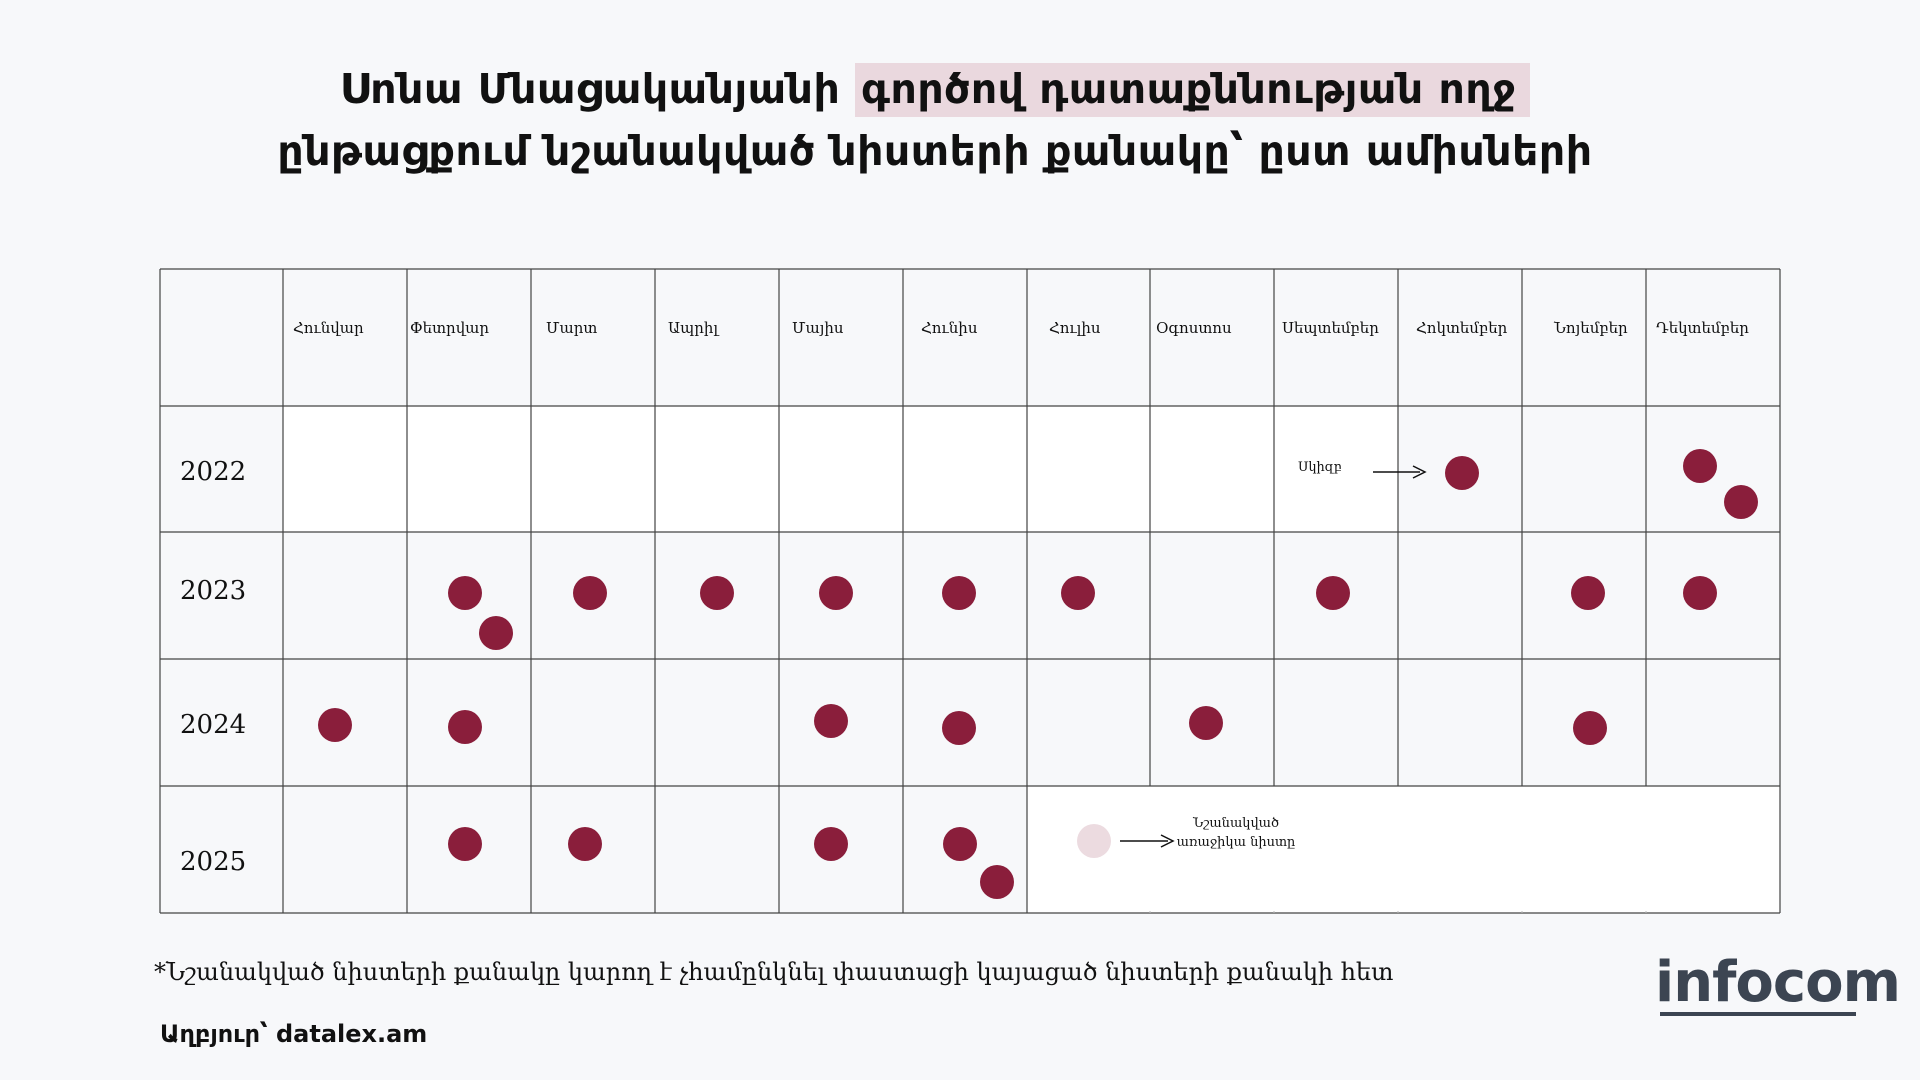 Image resolution: width=1920 pixels, height=1080 pixels. Describe the element at coordinates (449, 328) in the screenshot. I see `month-label: Փետրվար` at that location.